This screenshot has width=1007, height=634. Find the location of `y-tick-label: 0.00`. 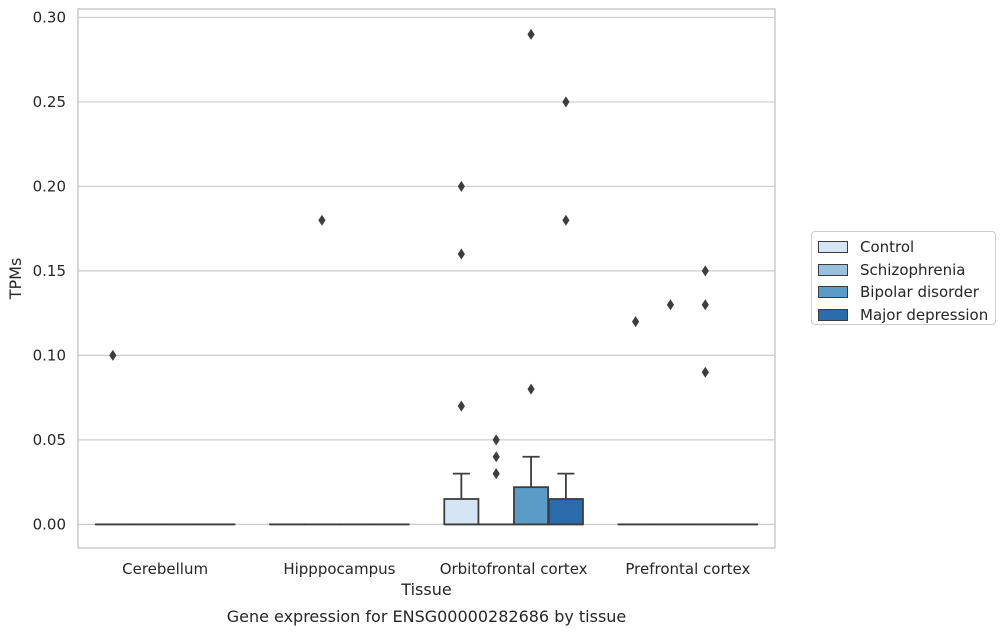

y-tick-label: 0.00 is located at coordinates (49, 524).